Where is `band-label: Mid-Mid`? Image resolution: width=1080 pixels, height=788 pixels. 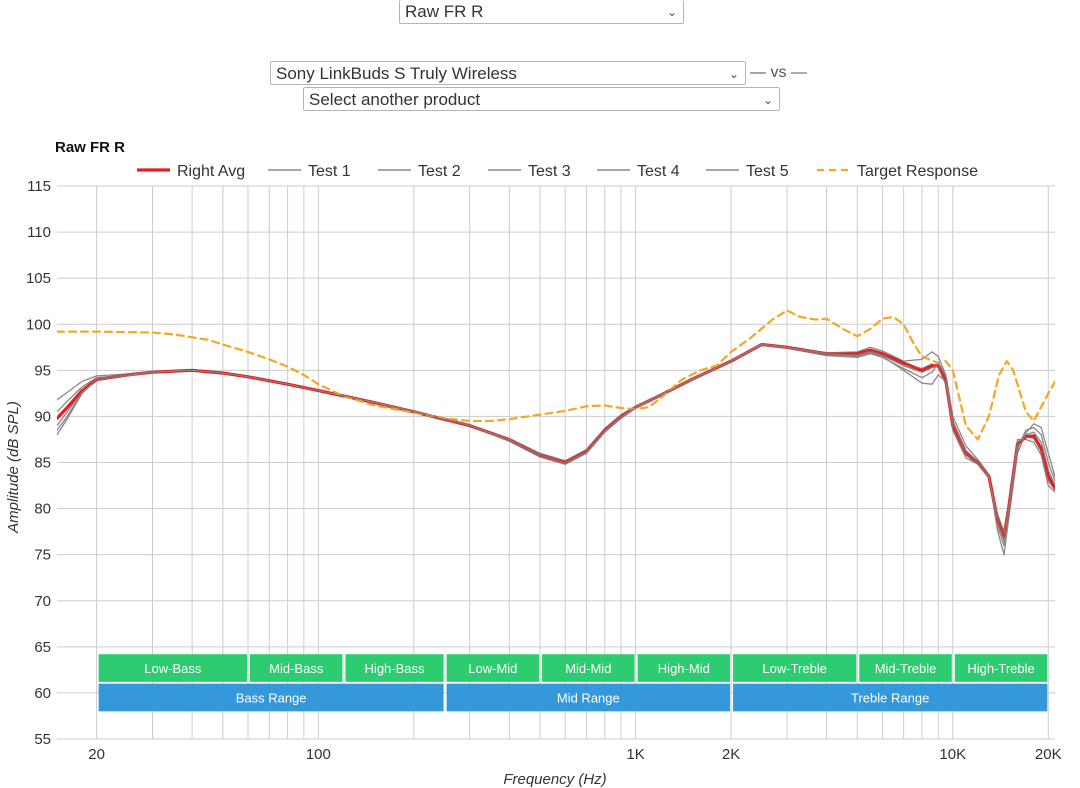 band-label: Mid-Mid is located at coordinates (588, 668).